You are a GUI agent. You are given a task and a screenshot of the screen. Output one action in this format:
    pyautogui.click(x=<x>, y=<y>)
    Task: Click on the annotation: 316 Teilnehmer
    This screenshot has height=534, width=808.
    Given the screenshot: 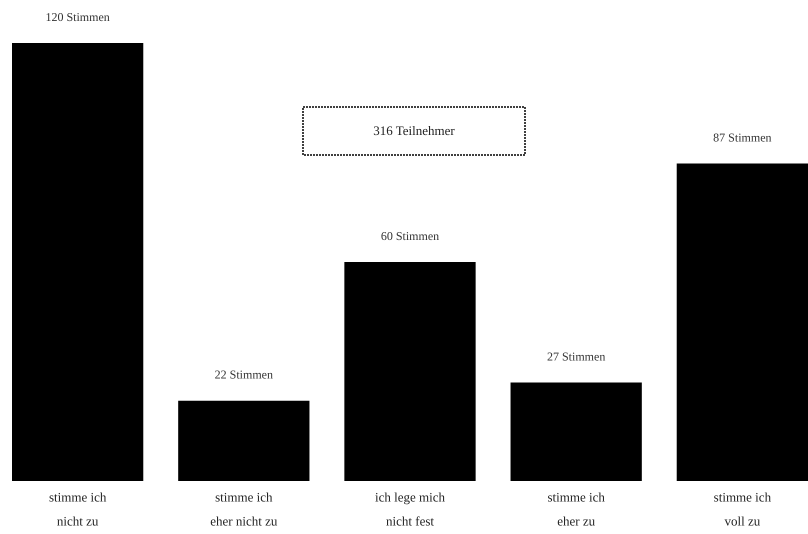 What is the action you would take?
    pyautogui.click(x=414, y=130)
    